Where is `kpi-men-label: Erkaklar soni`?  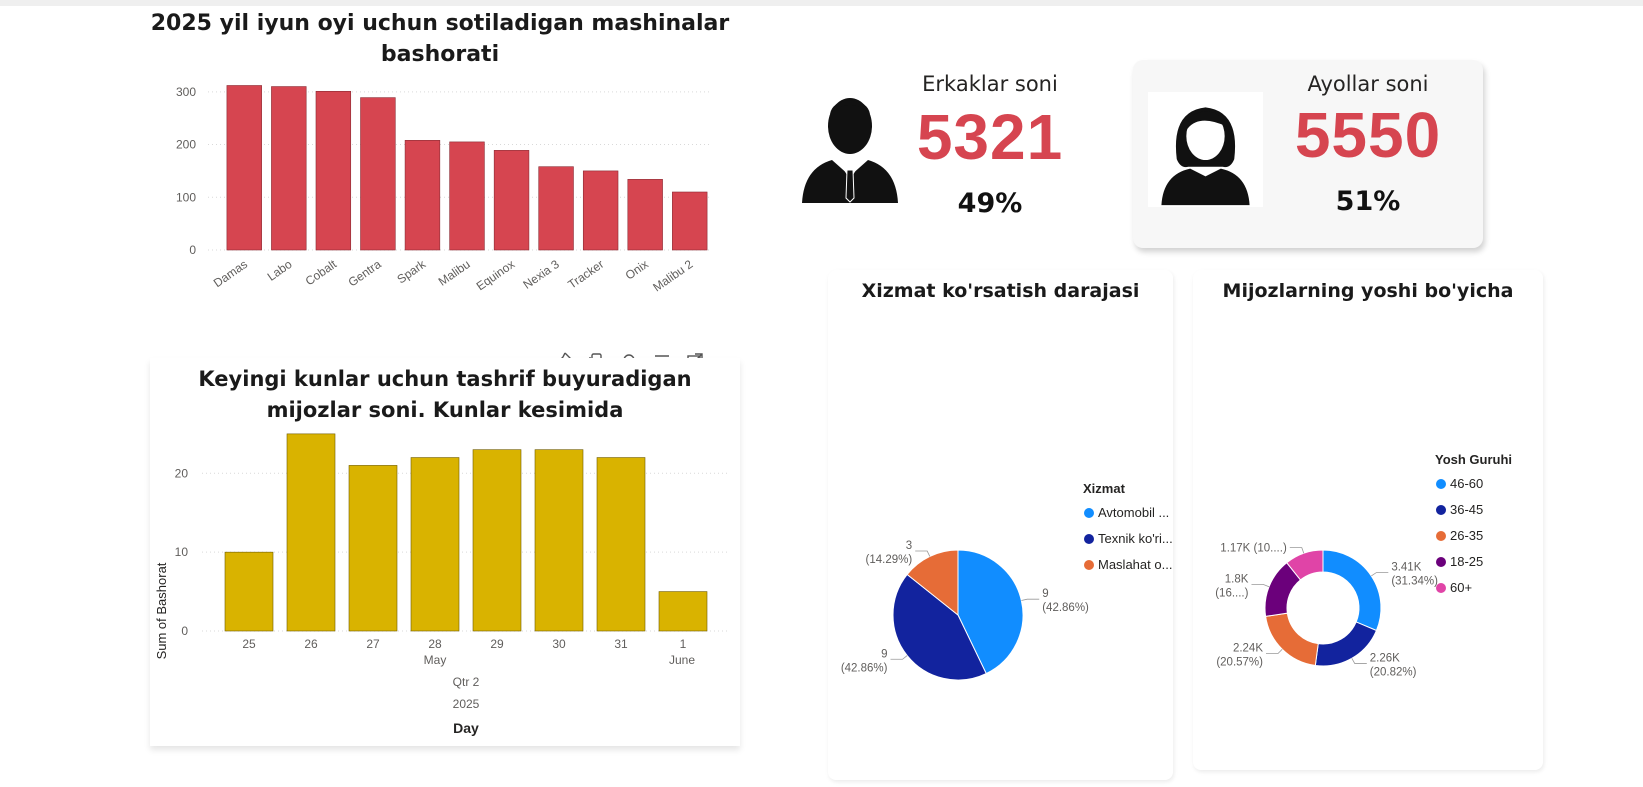
kpi-men-label: Erkaklar soni is located at coordinates (990, 84).